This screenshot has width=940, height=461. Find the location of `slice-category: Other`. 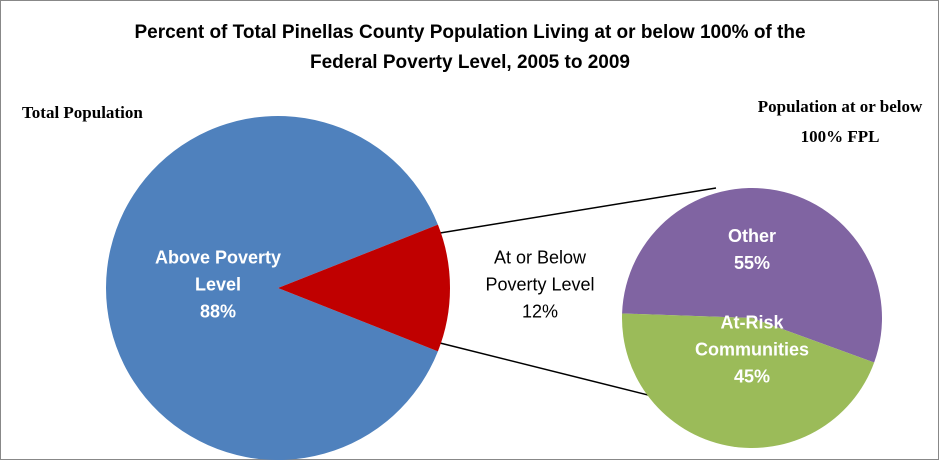

slice-category: Other is located at coordinates (751, 236).